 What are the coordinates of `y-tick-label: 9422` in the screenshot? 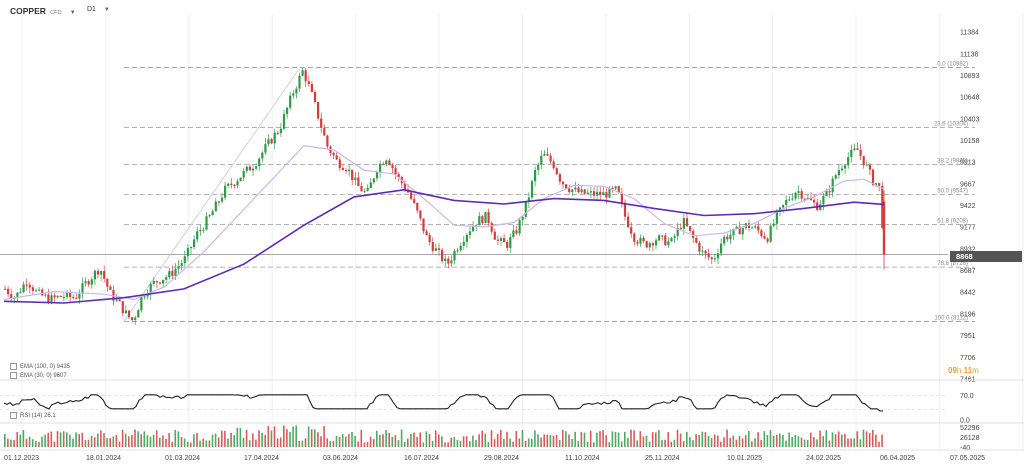 It's located at (968, 206).